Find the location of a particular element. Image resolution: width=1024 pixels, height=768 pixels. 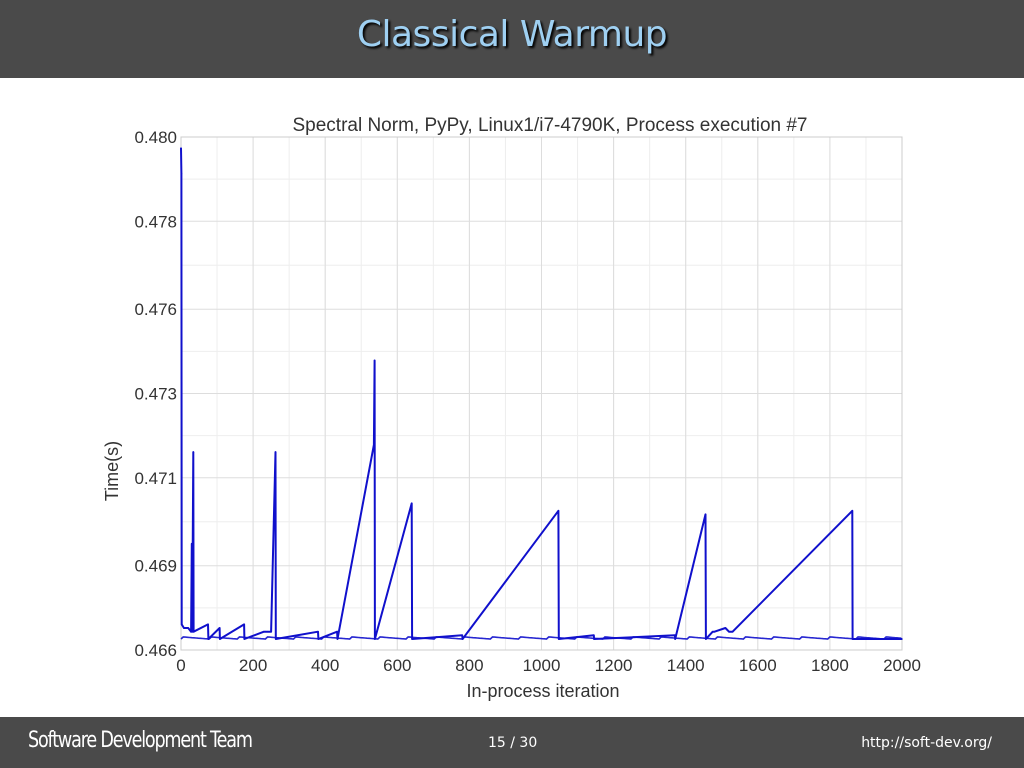

slide-title: Classical Warmup is located at coordinates (512, 34).